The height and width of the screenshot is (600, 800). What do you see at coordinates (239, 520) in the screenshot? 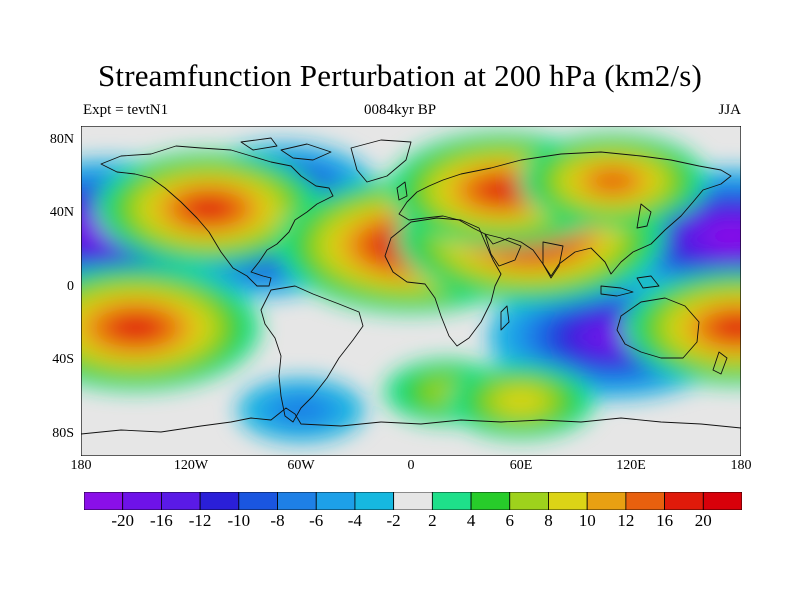
I see `colorbar-label: -10` at bounding box center [239, 520].